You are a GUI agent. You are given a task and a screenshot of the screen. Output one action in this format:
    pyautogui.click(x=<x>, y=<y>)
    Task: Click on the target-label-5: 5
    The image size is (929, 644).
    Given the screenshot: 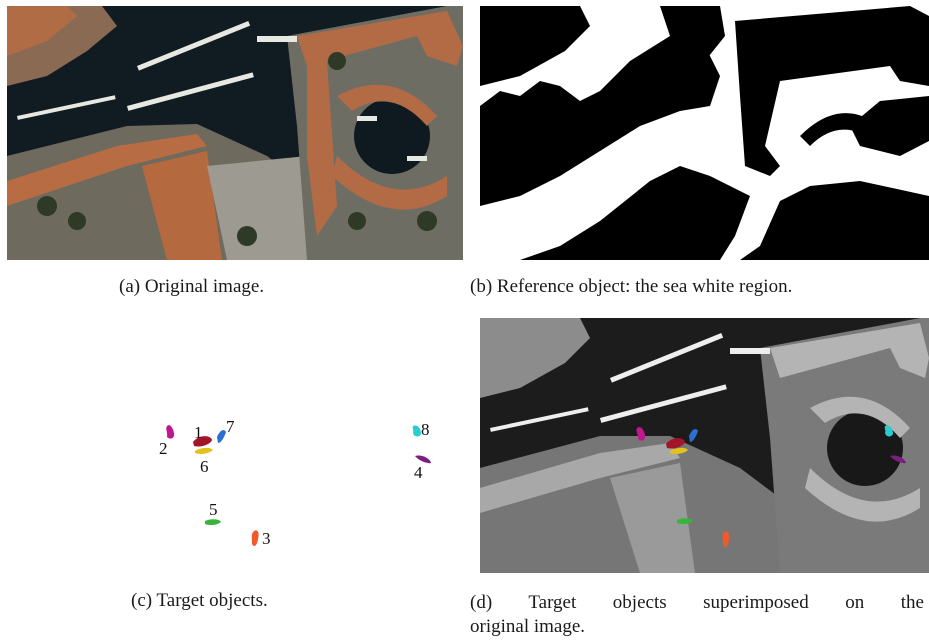 What is the action you would take?
    pyautogui.click(x=213, y=509)
    